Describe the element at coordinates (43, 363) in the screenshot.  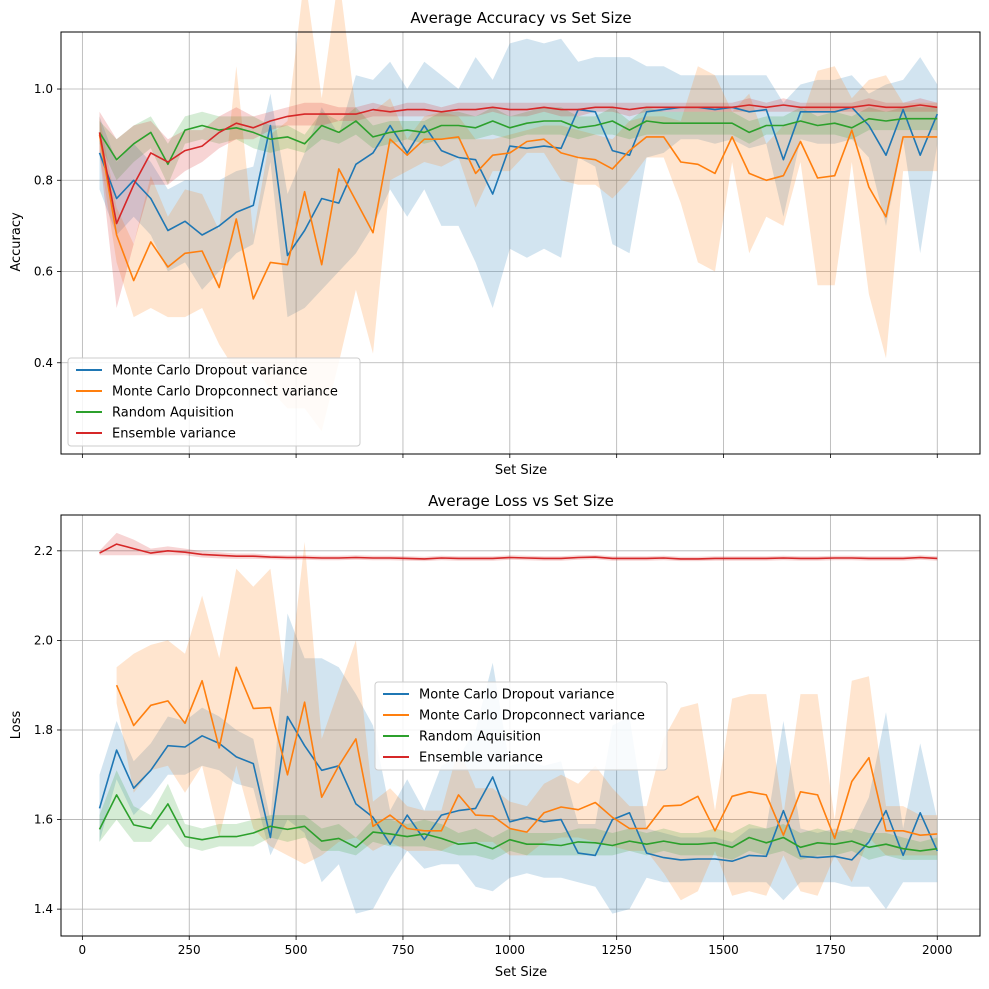
I see `y-tick-label: 0.4` at that location.